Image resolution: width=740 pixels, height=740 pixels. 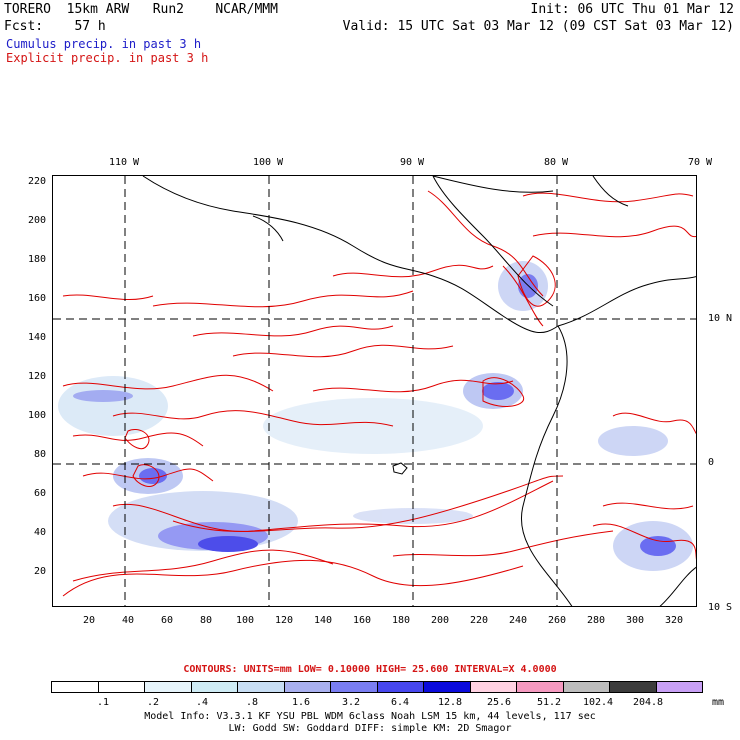 I want to click on y-tick: 160, so click(x=36, y=298).